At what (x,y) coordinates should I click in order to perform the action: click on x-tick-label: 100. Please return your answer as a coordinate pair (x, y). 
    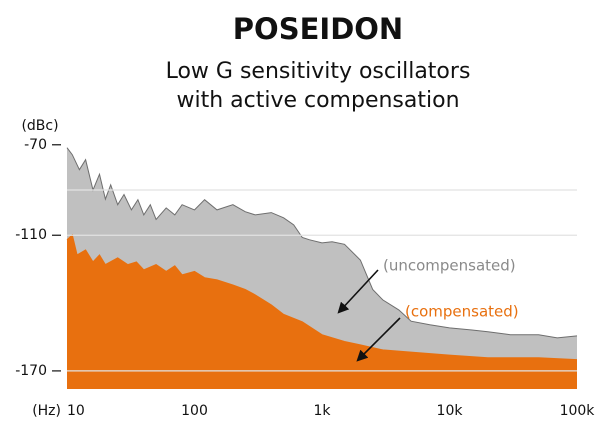
    Looking at the image, I should click on (194, 411).